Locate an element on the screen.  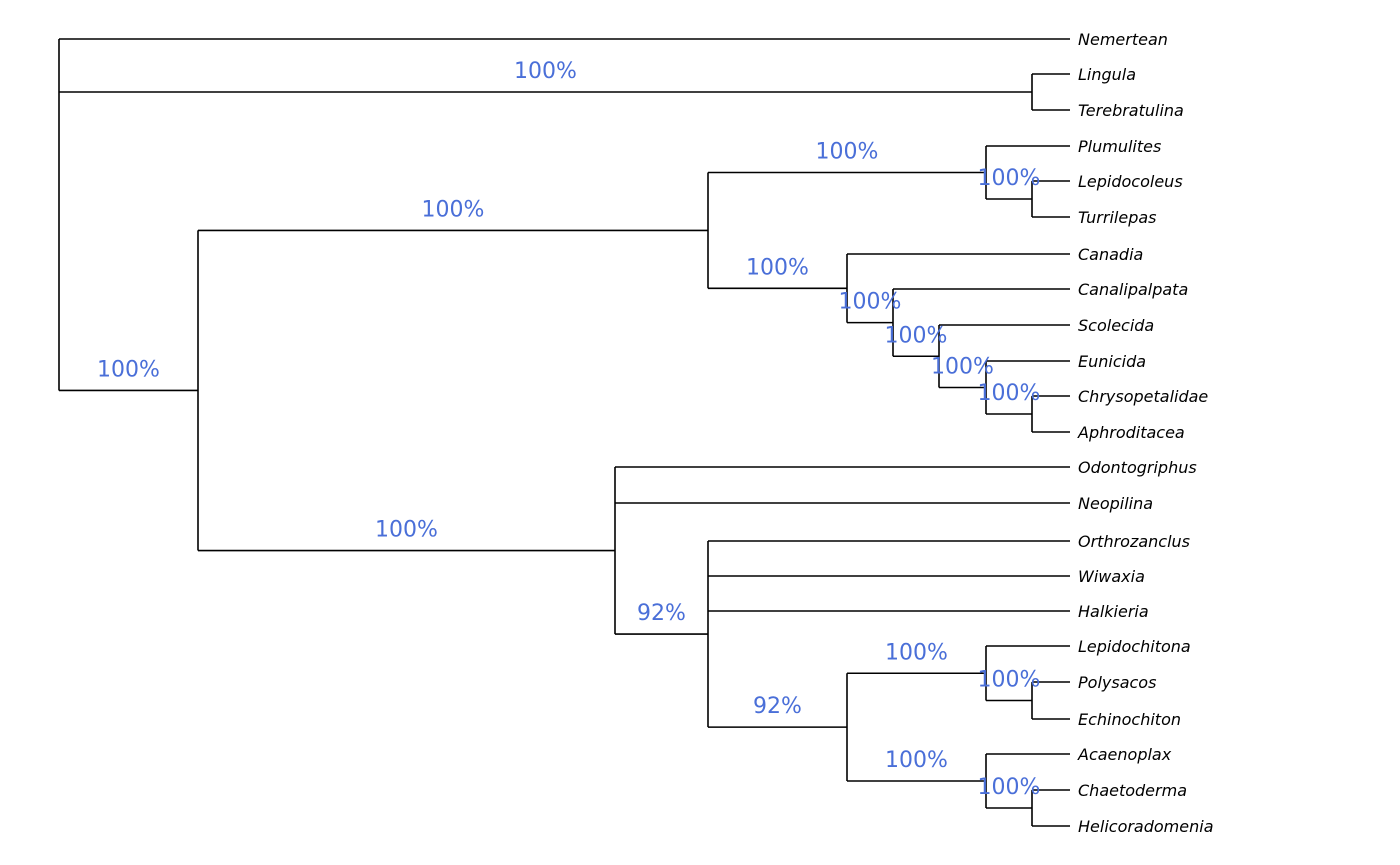
tip-label-polysacos: Polysacos is located at coordinates (1117, 682).